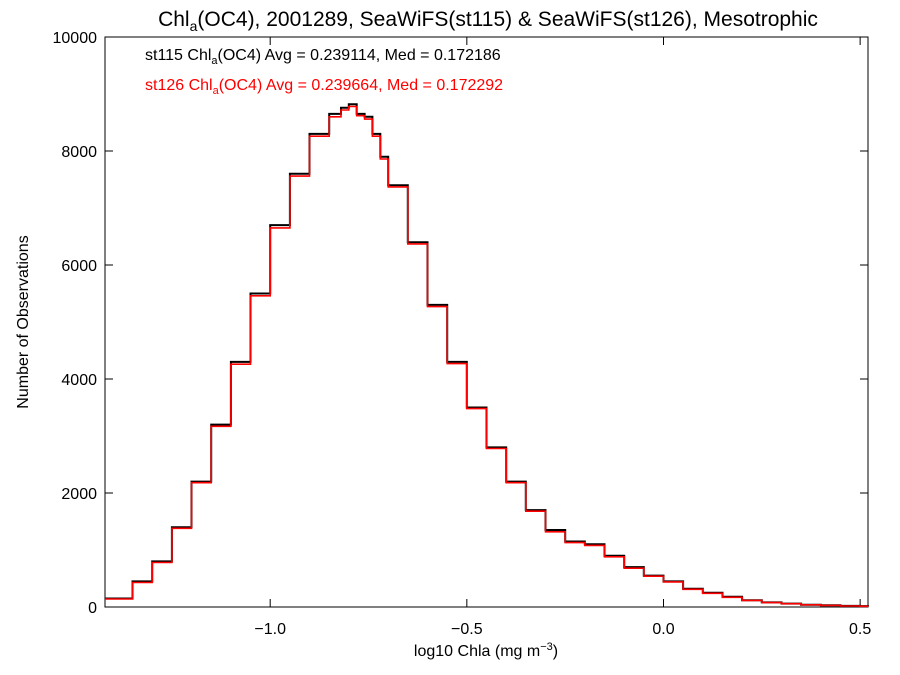 This screenshot has width=900, height=675. Describe the element at coordinates (79, 494) in the screenshot. I see `y-tick-label: 2000` at that location.